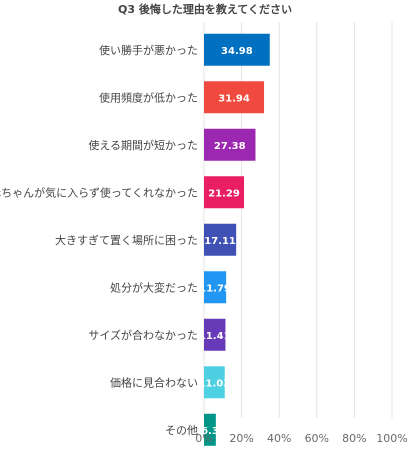 This screenshot has height=449, width=409. Describe the element at coordinates (148, 50) in the screenshot. I see `category-label: 使い勝手が悪かった` at that location.